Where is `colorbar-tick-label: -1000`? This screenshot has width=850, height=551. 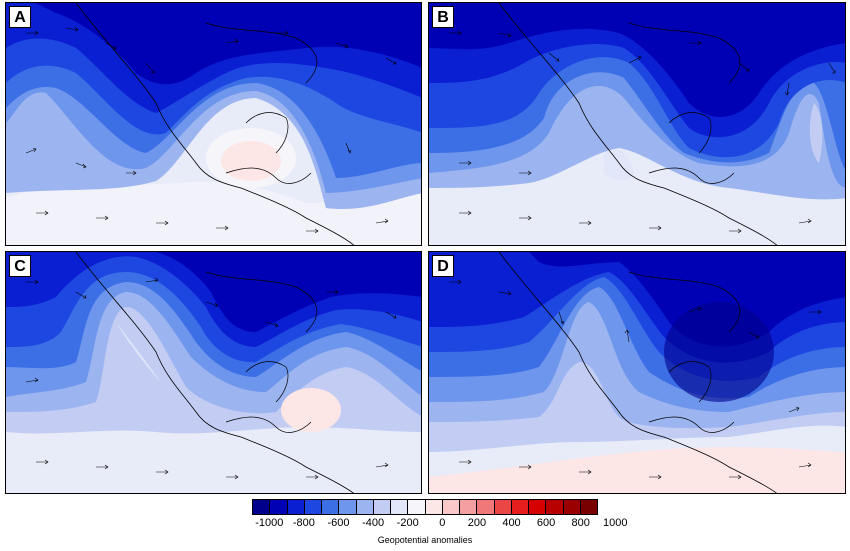
colorbar-tick-label: -1000 is located at coordinates (269, 523).